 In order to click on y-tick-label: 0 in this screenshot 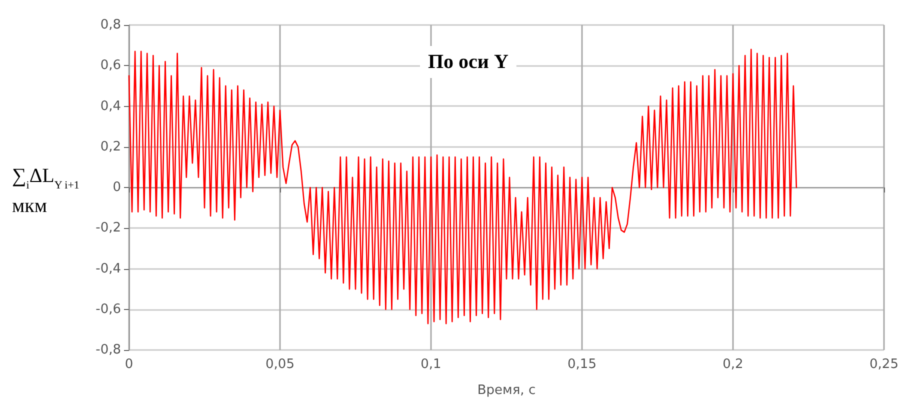, I will do `click(116, 187)`.